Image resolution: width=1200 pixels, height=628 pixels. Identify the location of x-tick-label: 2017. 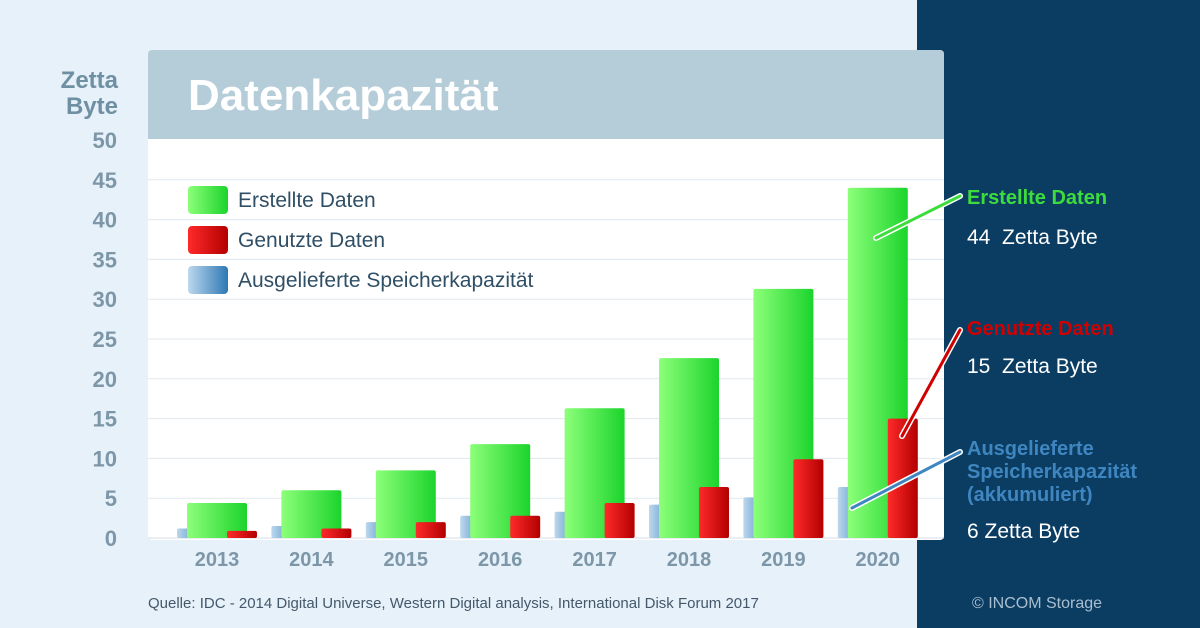
(594, 560).